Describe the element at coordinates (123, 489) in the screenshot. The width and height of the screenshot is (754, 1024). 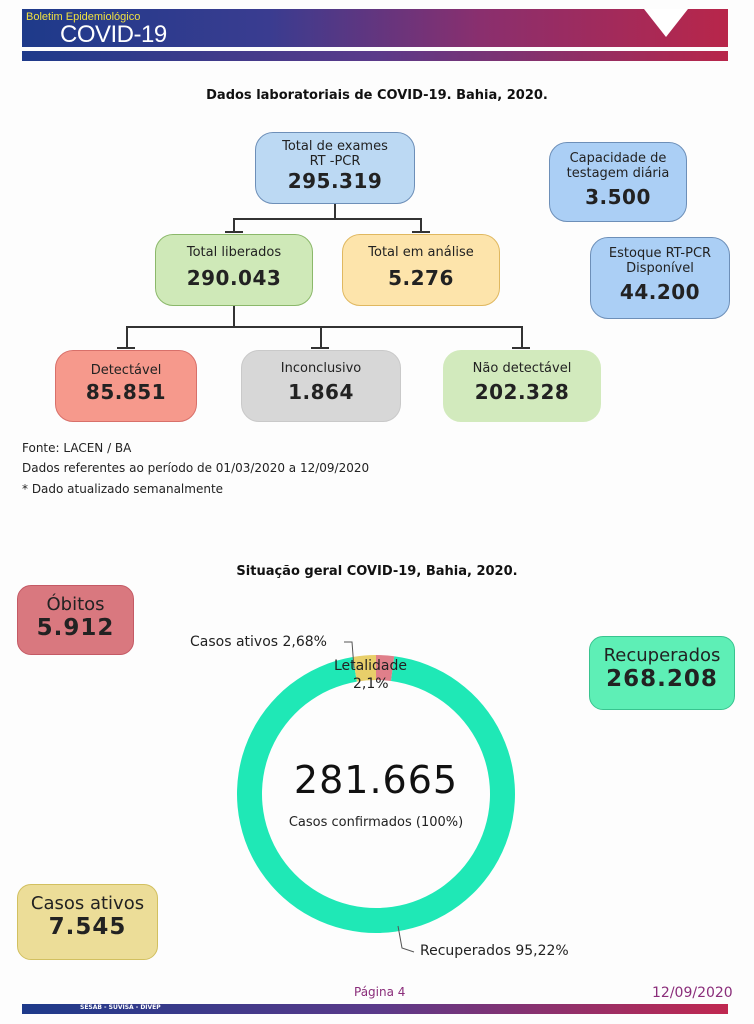
I see `update-note: * Dado atualizado semanalmente` at that location.